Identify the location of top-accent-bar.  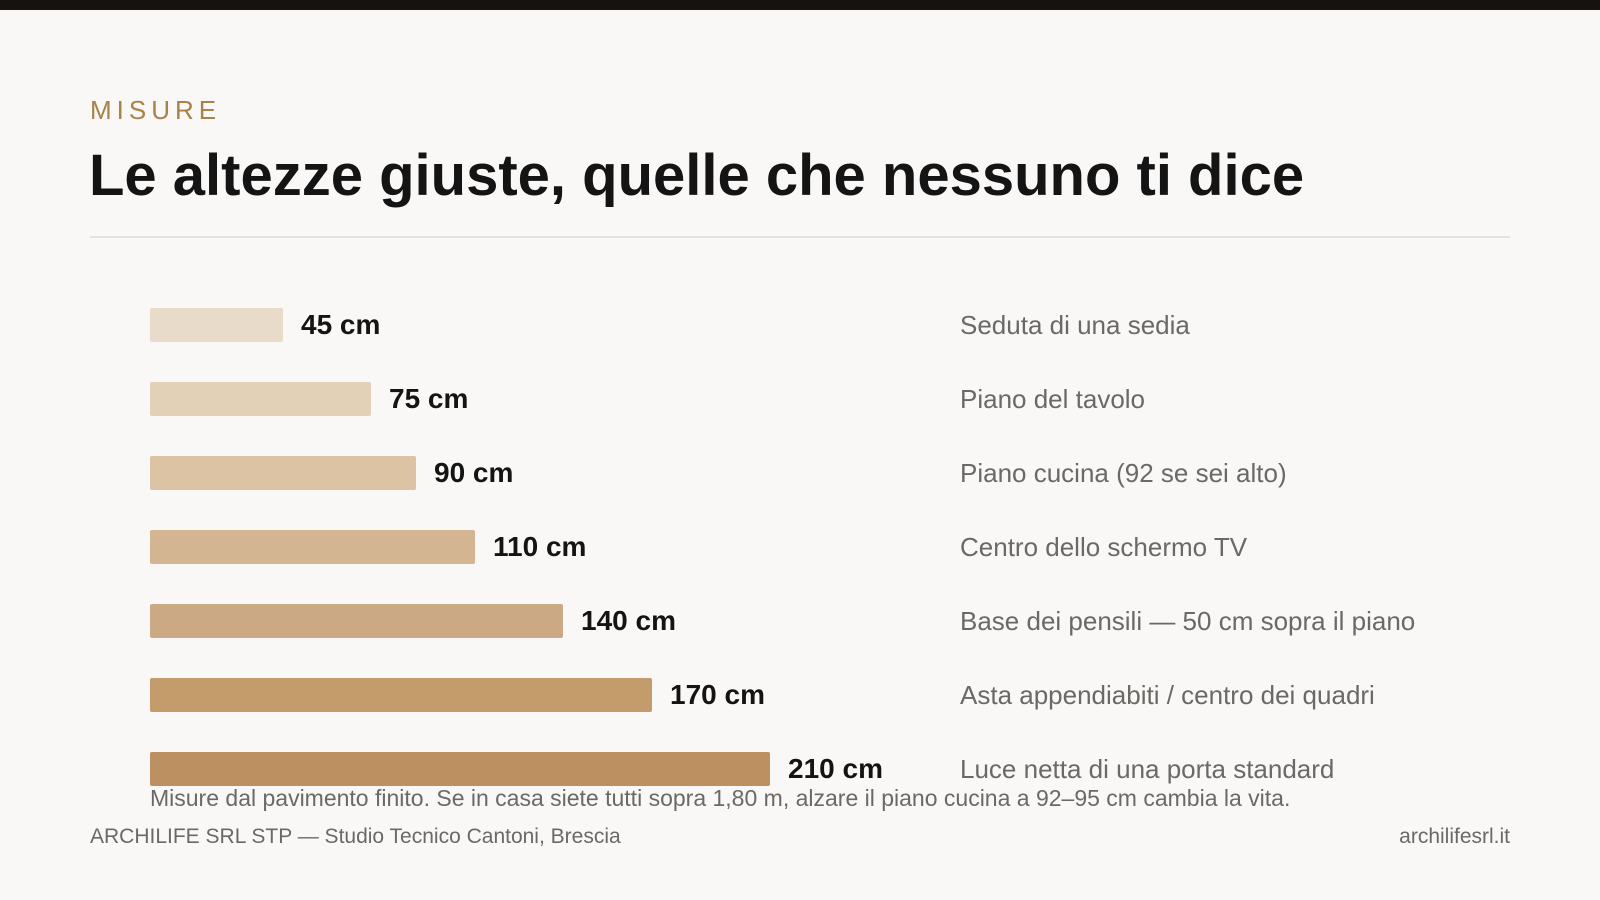
(800, 5).